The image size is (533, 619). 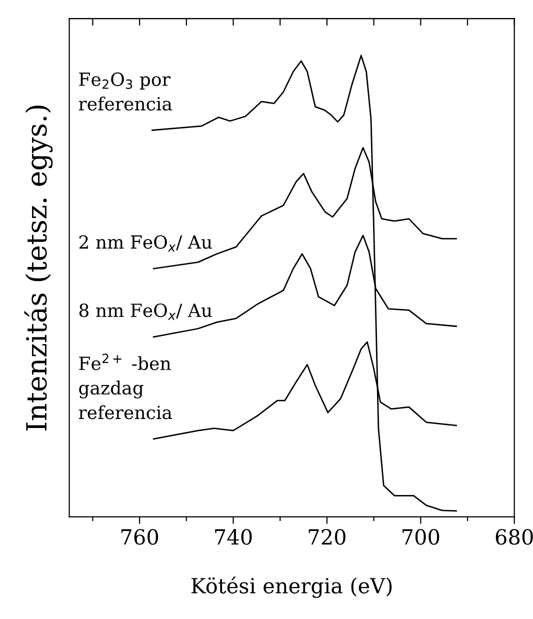 I want to click on x-tick-label: 760, so click(x=139, y=537).